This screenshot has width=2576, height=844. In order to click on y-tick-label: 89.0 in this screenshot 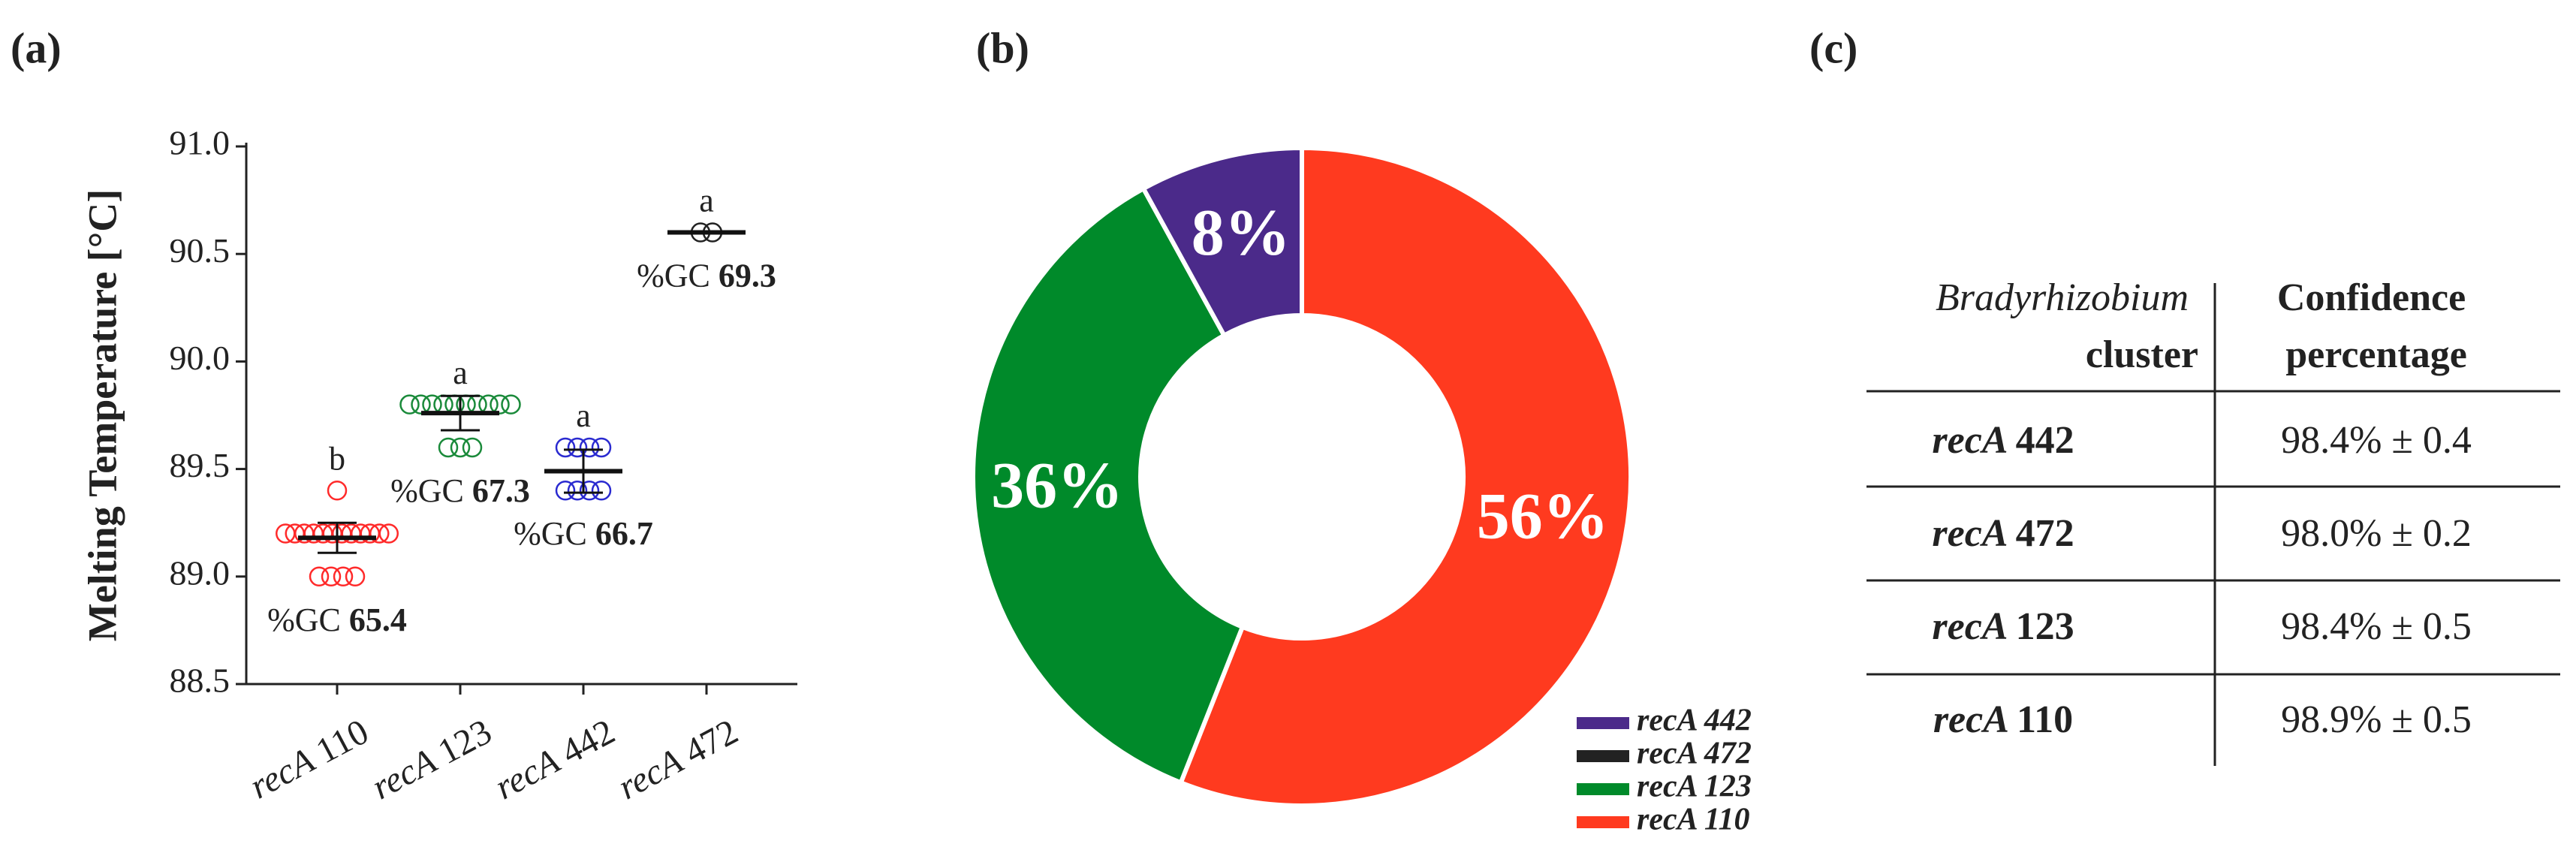, I will do `click(200, 572)`.